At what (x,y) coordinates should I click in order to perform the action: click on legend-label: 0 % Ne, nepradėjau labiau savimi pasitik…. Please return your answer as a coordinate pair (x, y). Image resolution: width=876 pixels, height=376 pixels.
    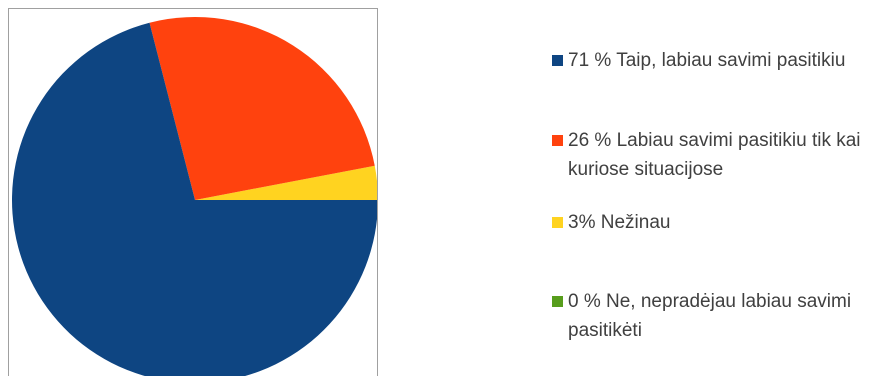
    Looking at the image, I should click on (710, 316).